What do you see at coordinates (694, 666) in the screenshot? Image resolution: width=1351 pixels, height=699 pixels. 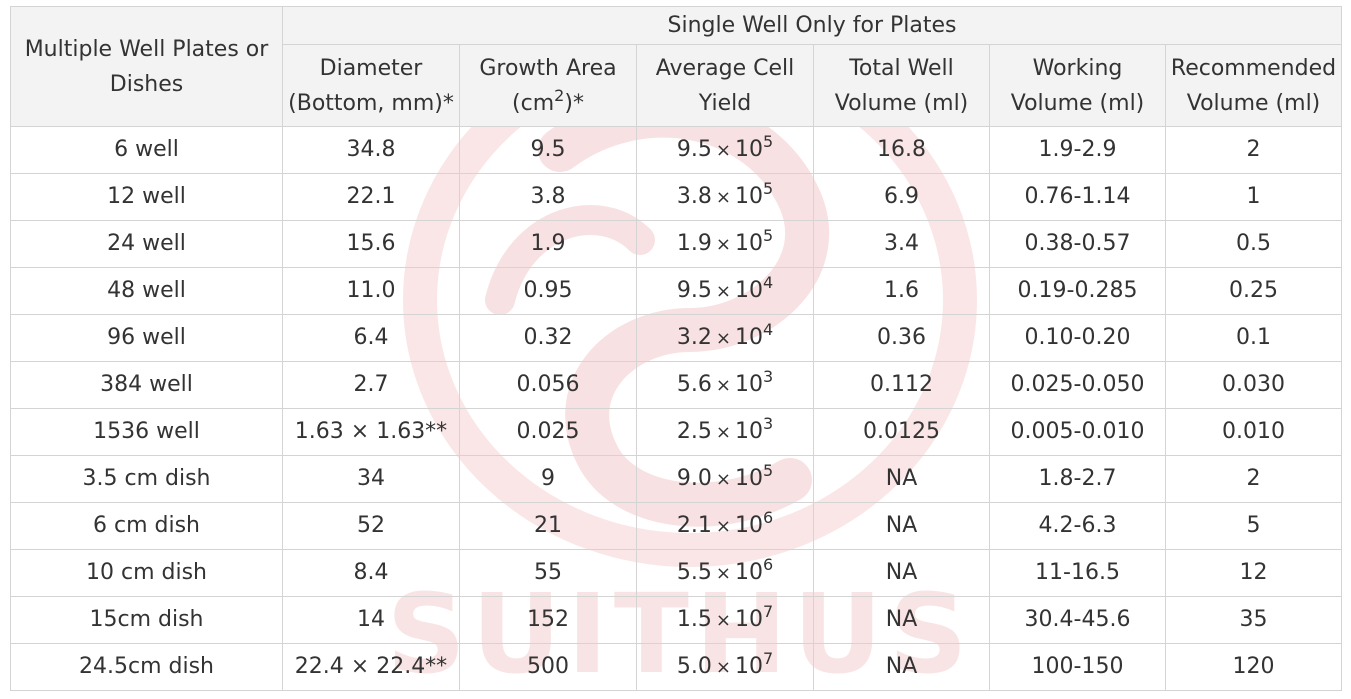 I see `yield-mantissa: 5.0` at bounding box center [694, 666].